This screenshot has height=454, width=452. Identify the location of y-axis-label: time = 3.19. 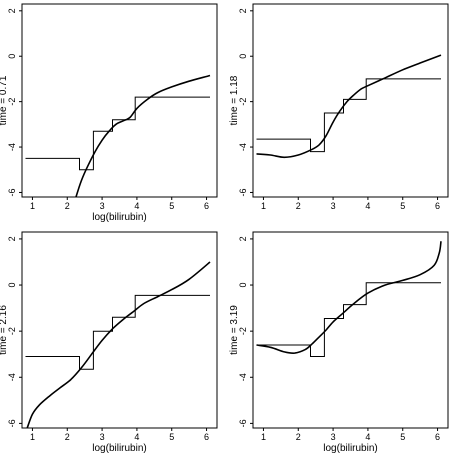
(234, 330).